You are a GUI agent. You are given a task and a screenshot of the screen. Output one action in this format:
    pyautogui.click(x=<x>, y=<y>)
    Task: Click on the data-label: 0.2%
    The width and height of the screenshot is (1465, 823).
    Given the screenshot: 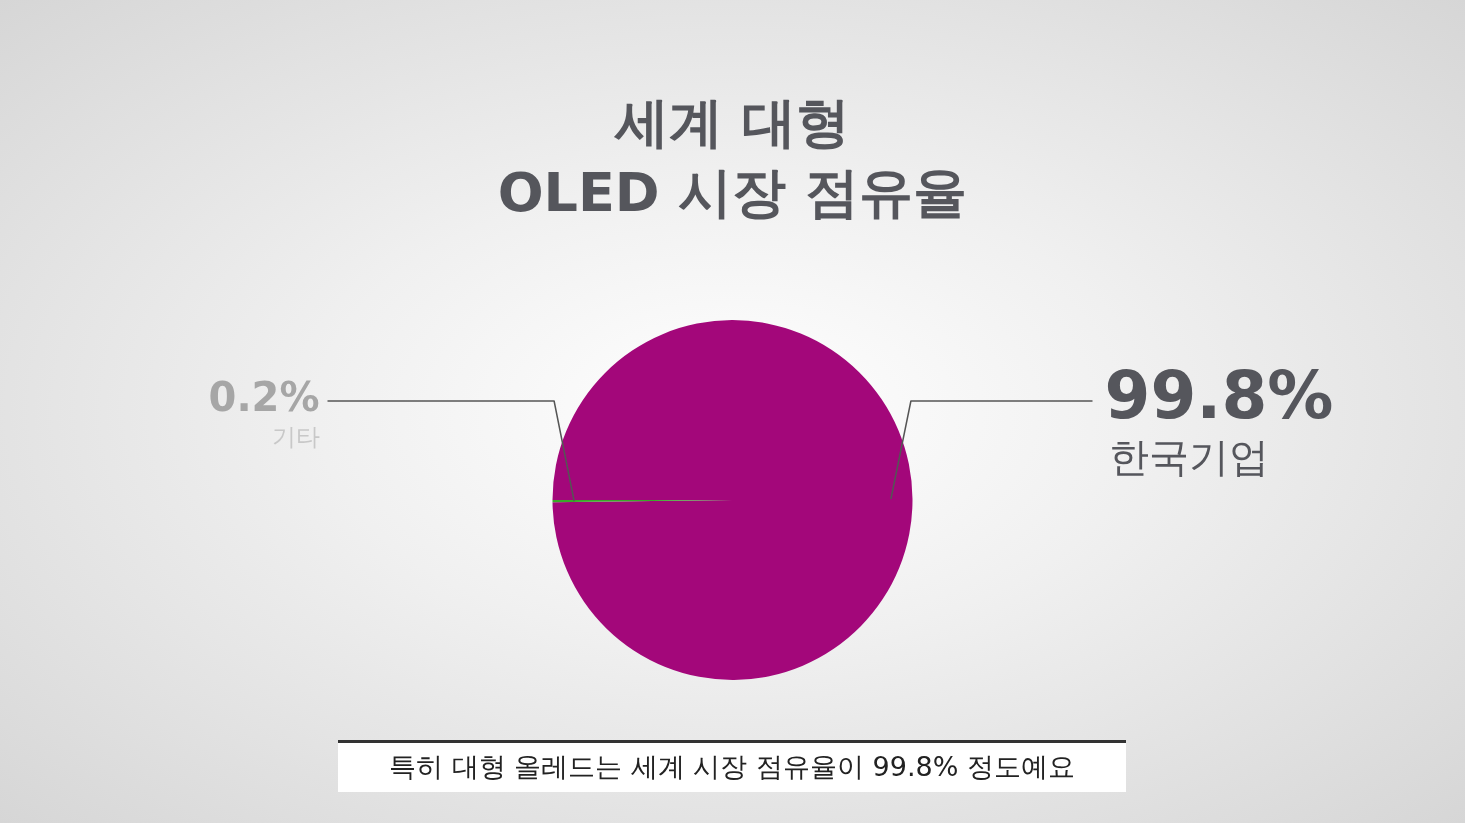 What is the action you would take?
    pyautogui.click(x=264, y=397)
    